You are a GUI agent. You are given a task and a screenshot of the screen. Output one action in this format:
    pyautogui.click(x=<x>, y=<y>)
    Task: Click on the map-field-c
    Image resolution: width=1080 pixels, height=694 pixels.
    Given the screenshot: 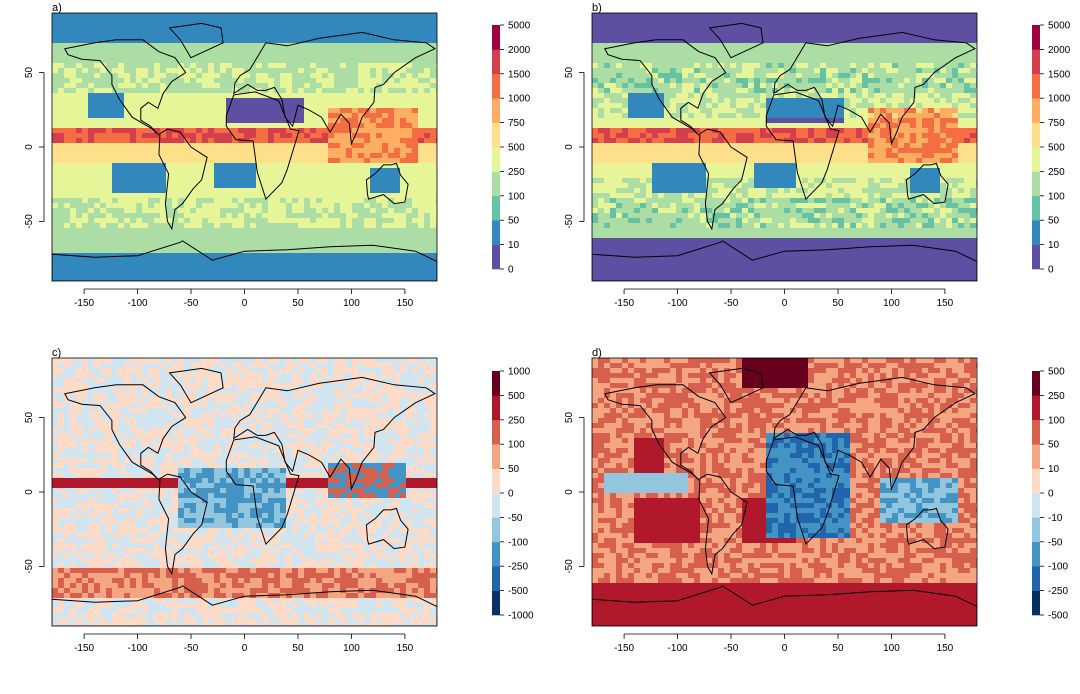 What is the action you would take?
    pyautogui.click(x=244, y=492)
    